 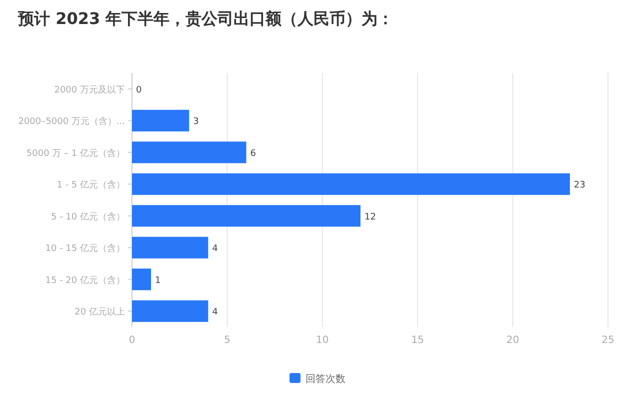 What do you see at coordinates (417, 340) in the screenshot?
I see `x-tick-label: 15` at bounding box center [417, 340].